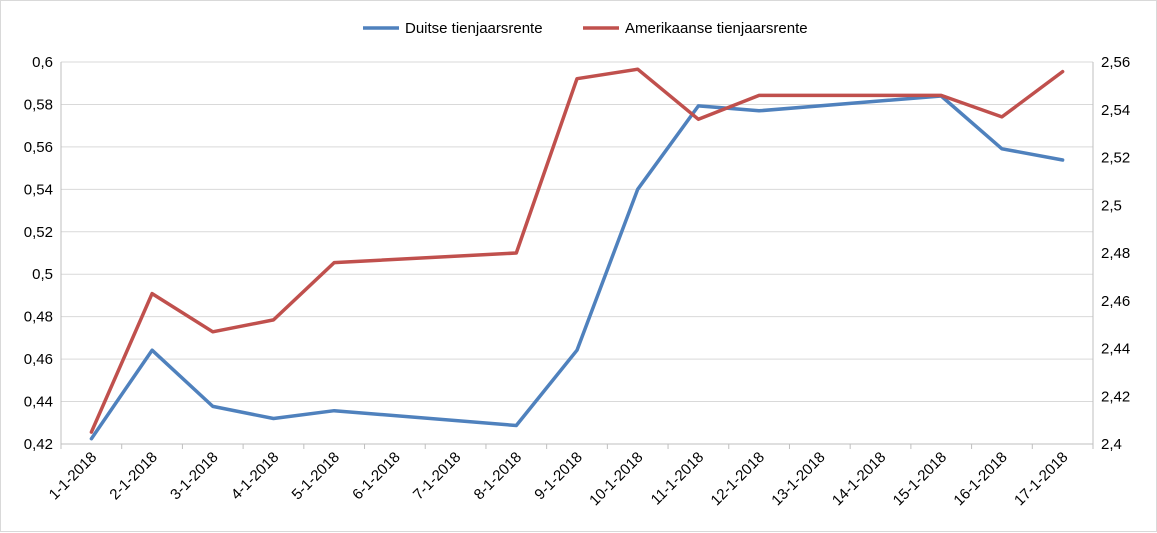 The width and height of the screenshot is (1157, 533). I want to click on right-tick-label: 2,56, so click(1115, 62).